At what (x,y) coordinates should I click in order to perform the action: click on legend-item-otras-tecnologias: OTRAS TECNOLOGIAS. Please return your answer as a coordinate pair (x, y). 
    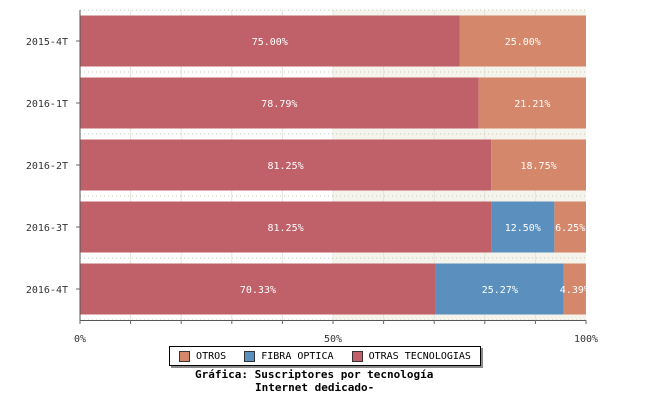
    Looking at the image, I should click on (411, 356).